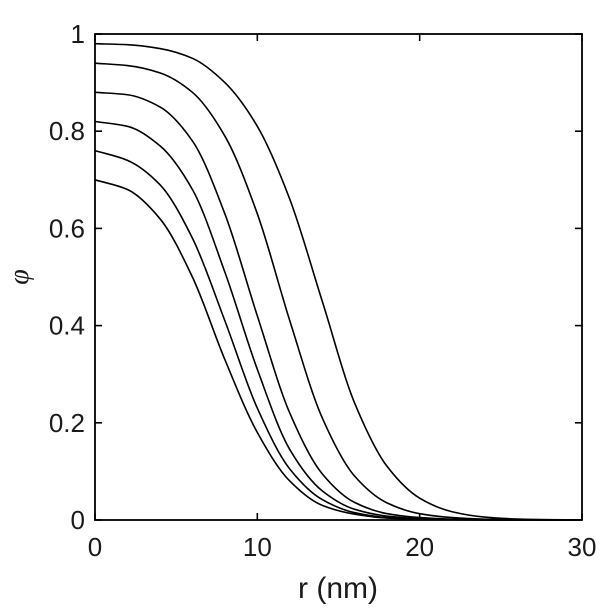  Describe the element at coordinates (257, 547) in the screenshot. I see `x-tick-label: 10` at that location.